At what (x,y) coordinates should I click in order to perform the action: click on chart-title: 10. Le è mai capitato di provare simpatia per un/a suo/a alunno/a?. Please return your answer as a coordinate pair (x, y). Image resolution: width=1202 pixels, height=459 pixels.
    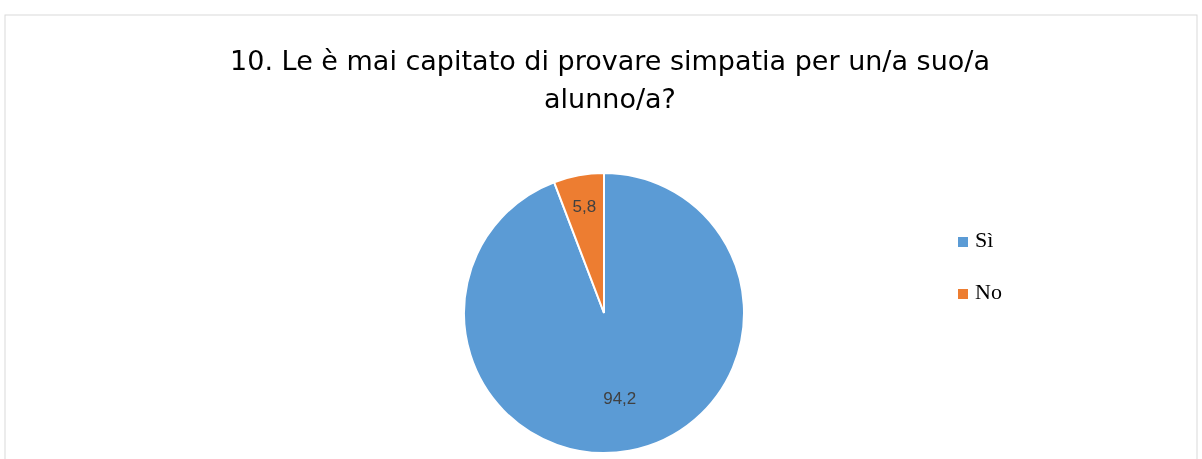
    Looking at the image, I should click on (610, 79).